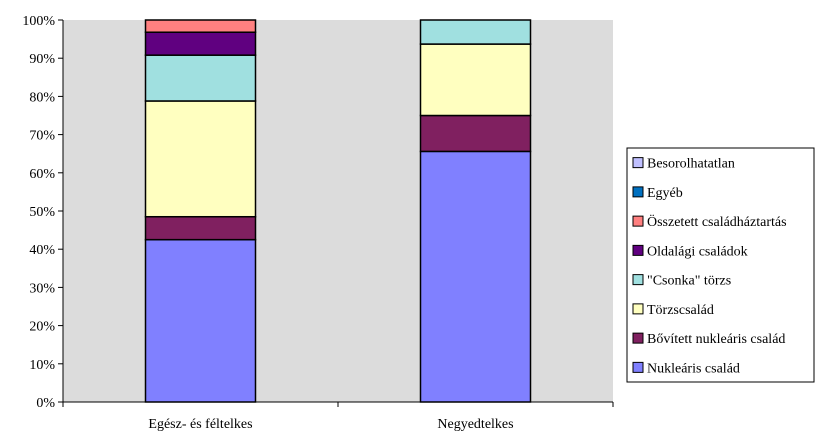 This screenshot has height=434, width=817. I want to click on x-category-label: Egész- és féltelkes, so click(200, 424).